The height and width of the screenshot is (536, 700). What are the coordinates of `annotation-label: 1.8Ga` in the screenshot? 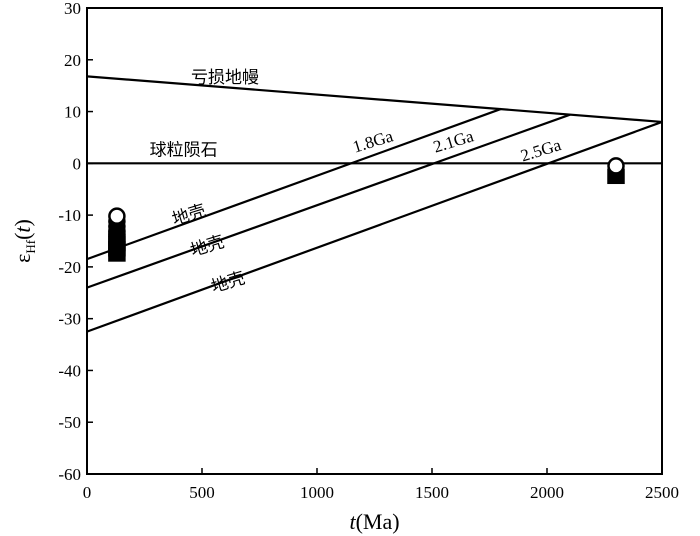 It's located at (372, 141).